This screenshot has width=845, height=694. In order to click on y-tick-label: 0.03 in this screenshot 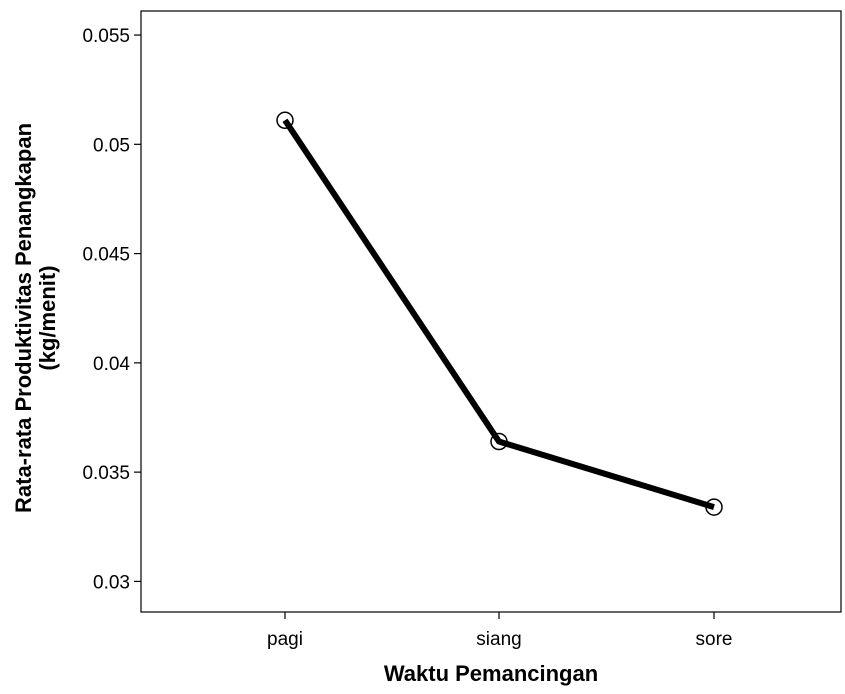, I will do `click(111, 582)`.